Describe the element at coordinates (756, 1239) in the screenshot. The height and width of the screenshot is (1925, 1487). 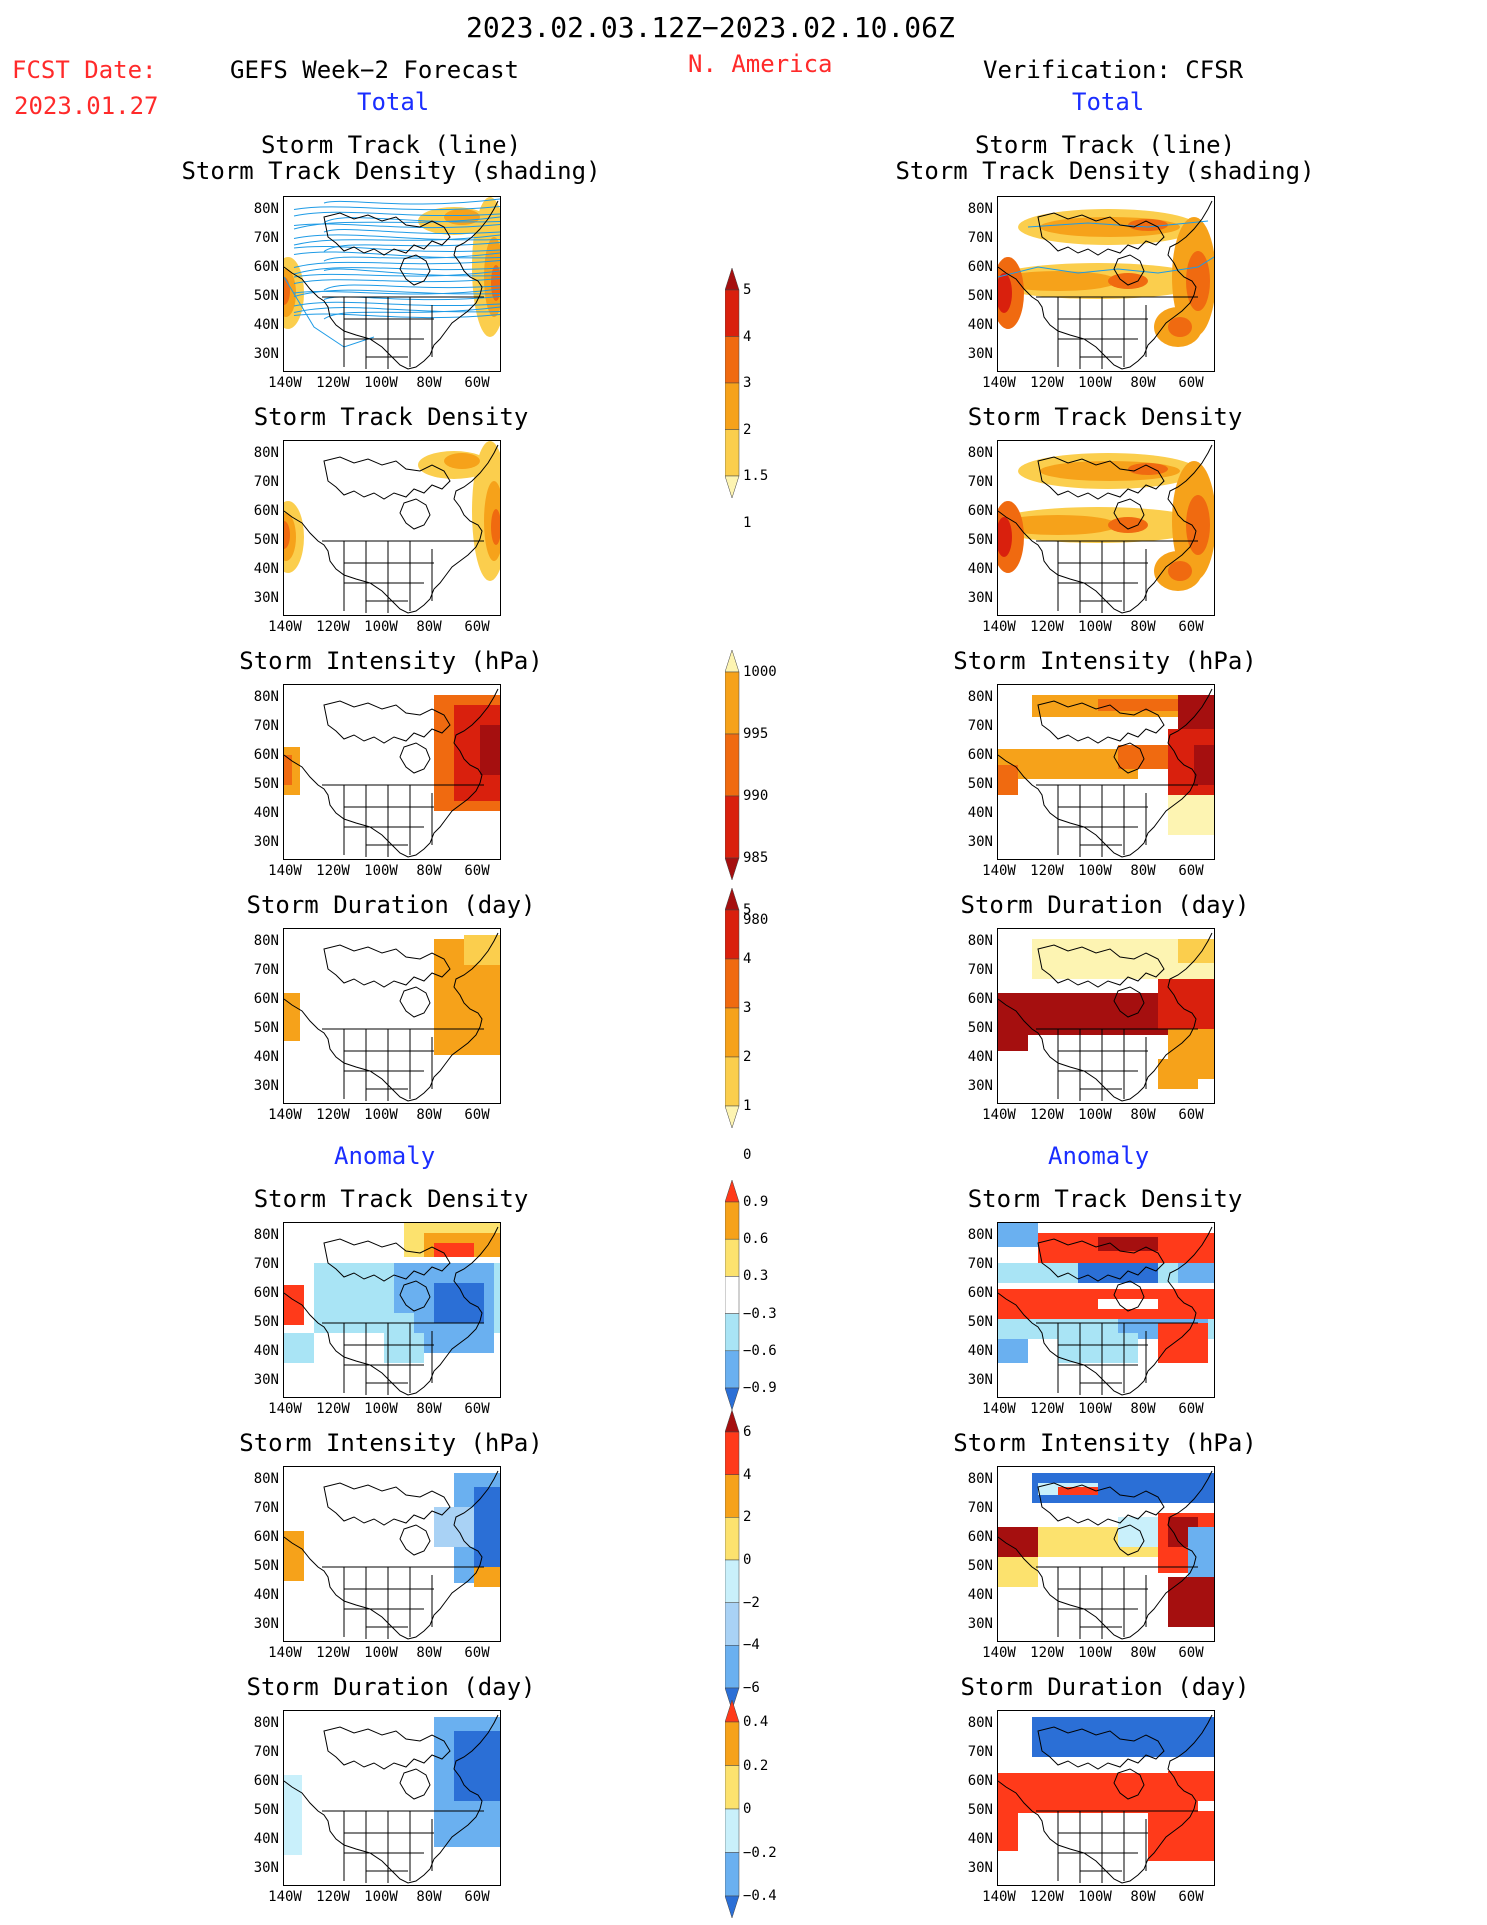
I see `colorbar-tick-label: 0.6` at that location.